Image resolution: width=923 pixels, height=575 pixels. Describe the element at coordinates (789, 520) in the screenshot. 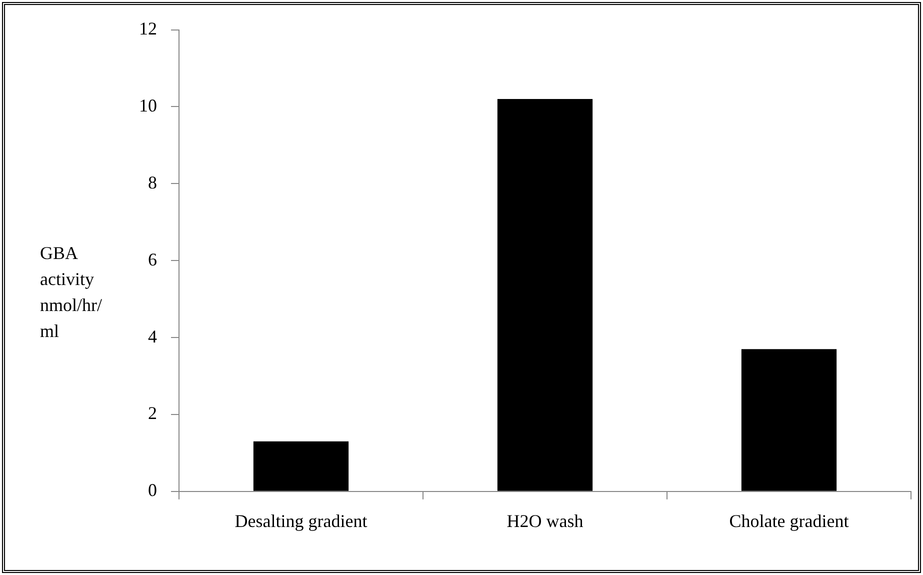

I see `x-tick-label: Cholate gradient` at that location.